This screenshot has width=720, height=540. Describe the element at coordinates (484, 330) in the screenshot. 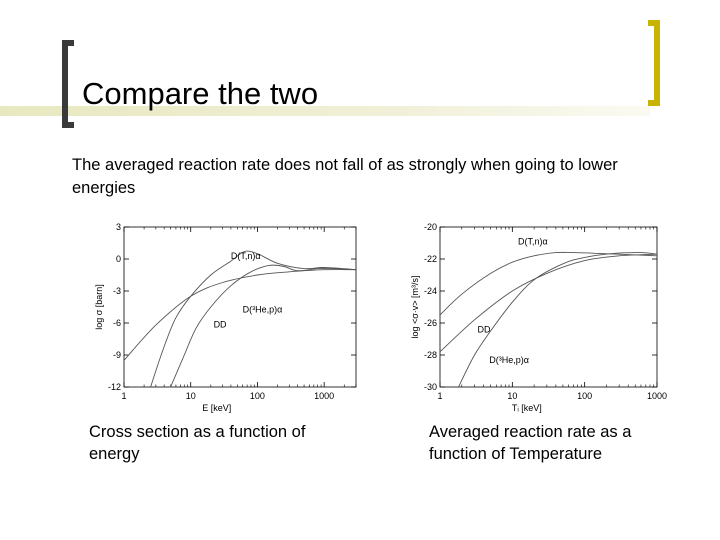

I see `series-annotation-1: DD` at that location.